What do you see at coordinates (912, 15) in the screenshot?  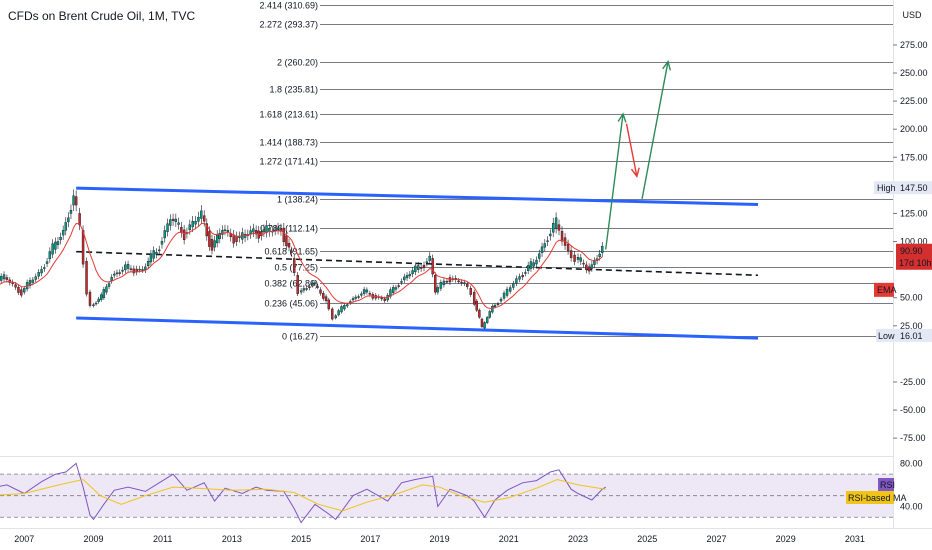 I see `currency-label: USD` at bounding box center [912, 15].